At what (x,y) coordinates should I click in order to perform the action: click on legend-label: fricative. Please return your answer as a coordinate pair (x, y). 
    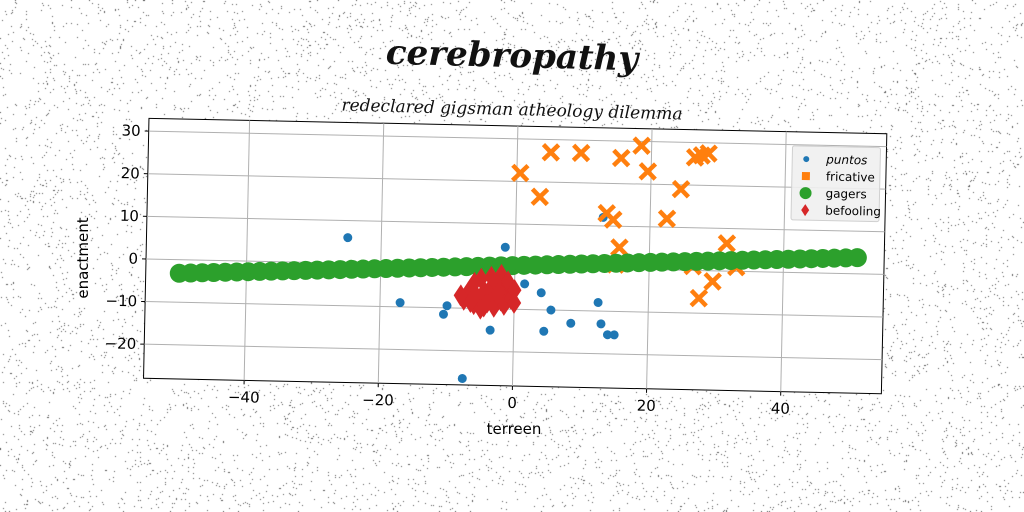
    Looking at the image, I should click on (850, 177).